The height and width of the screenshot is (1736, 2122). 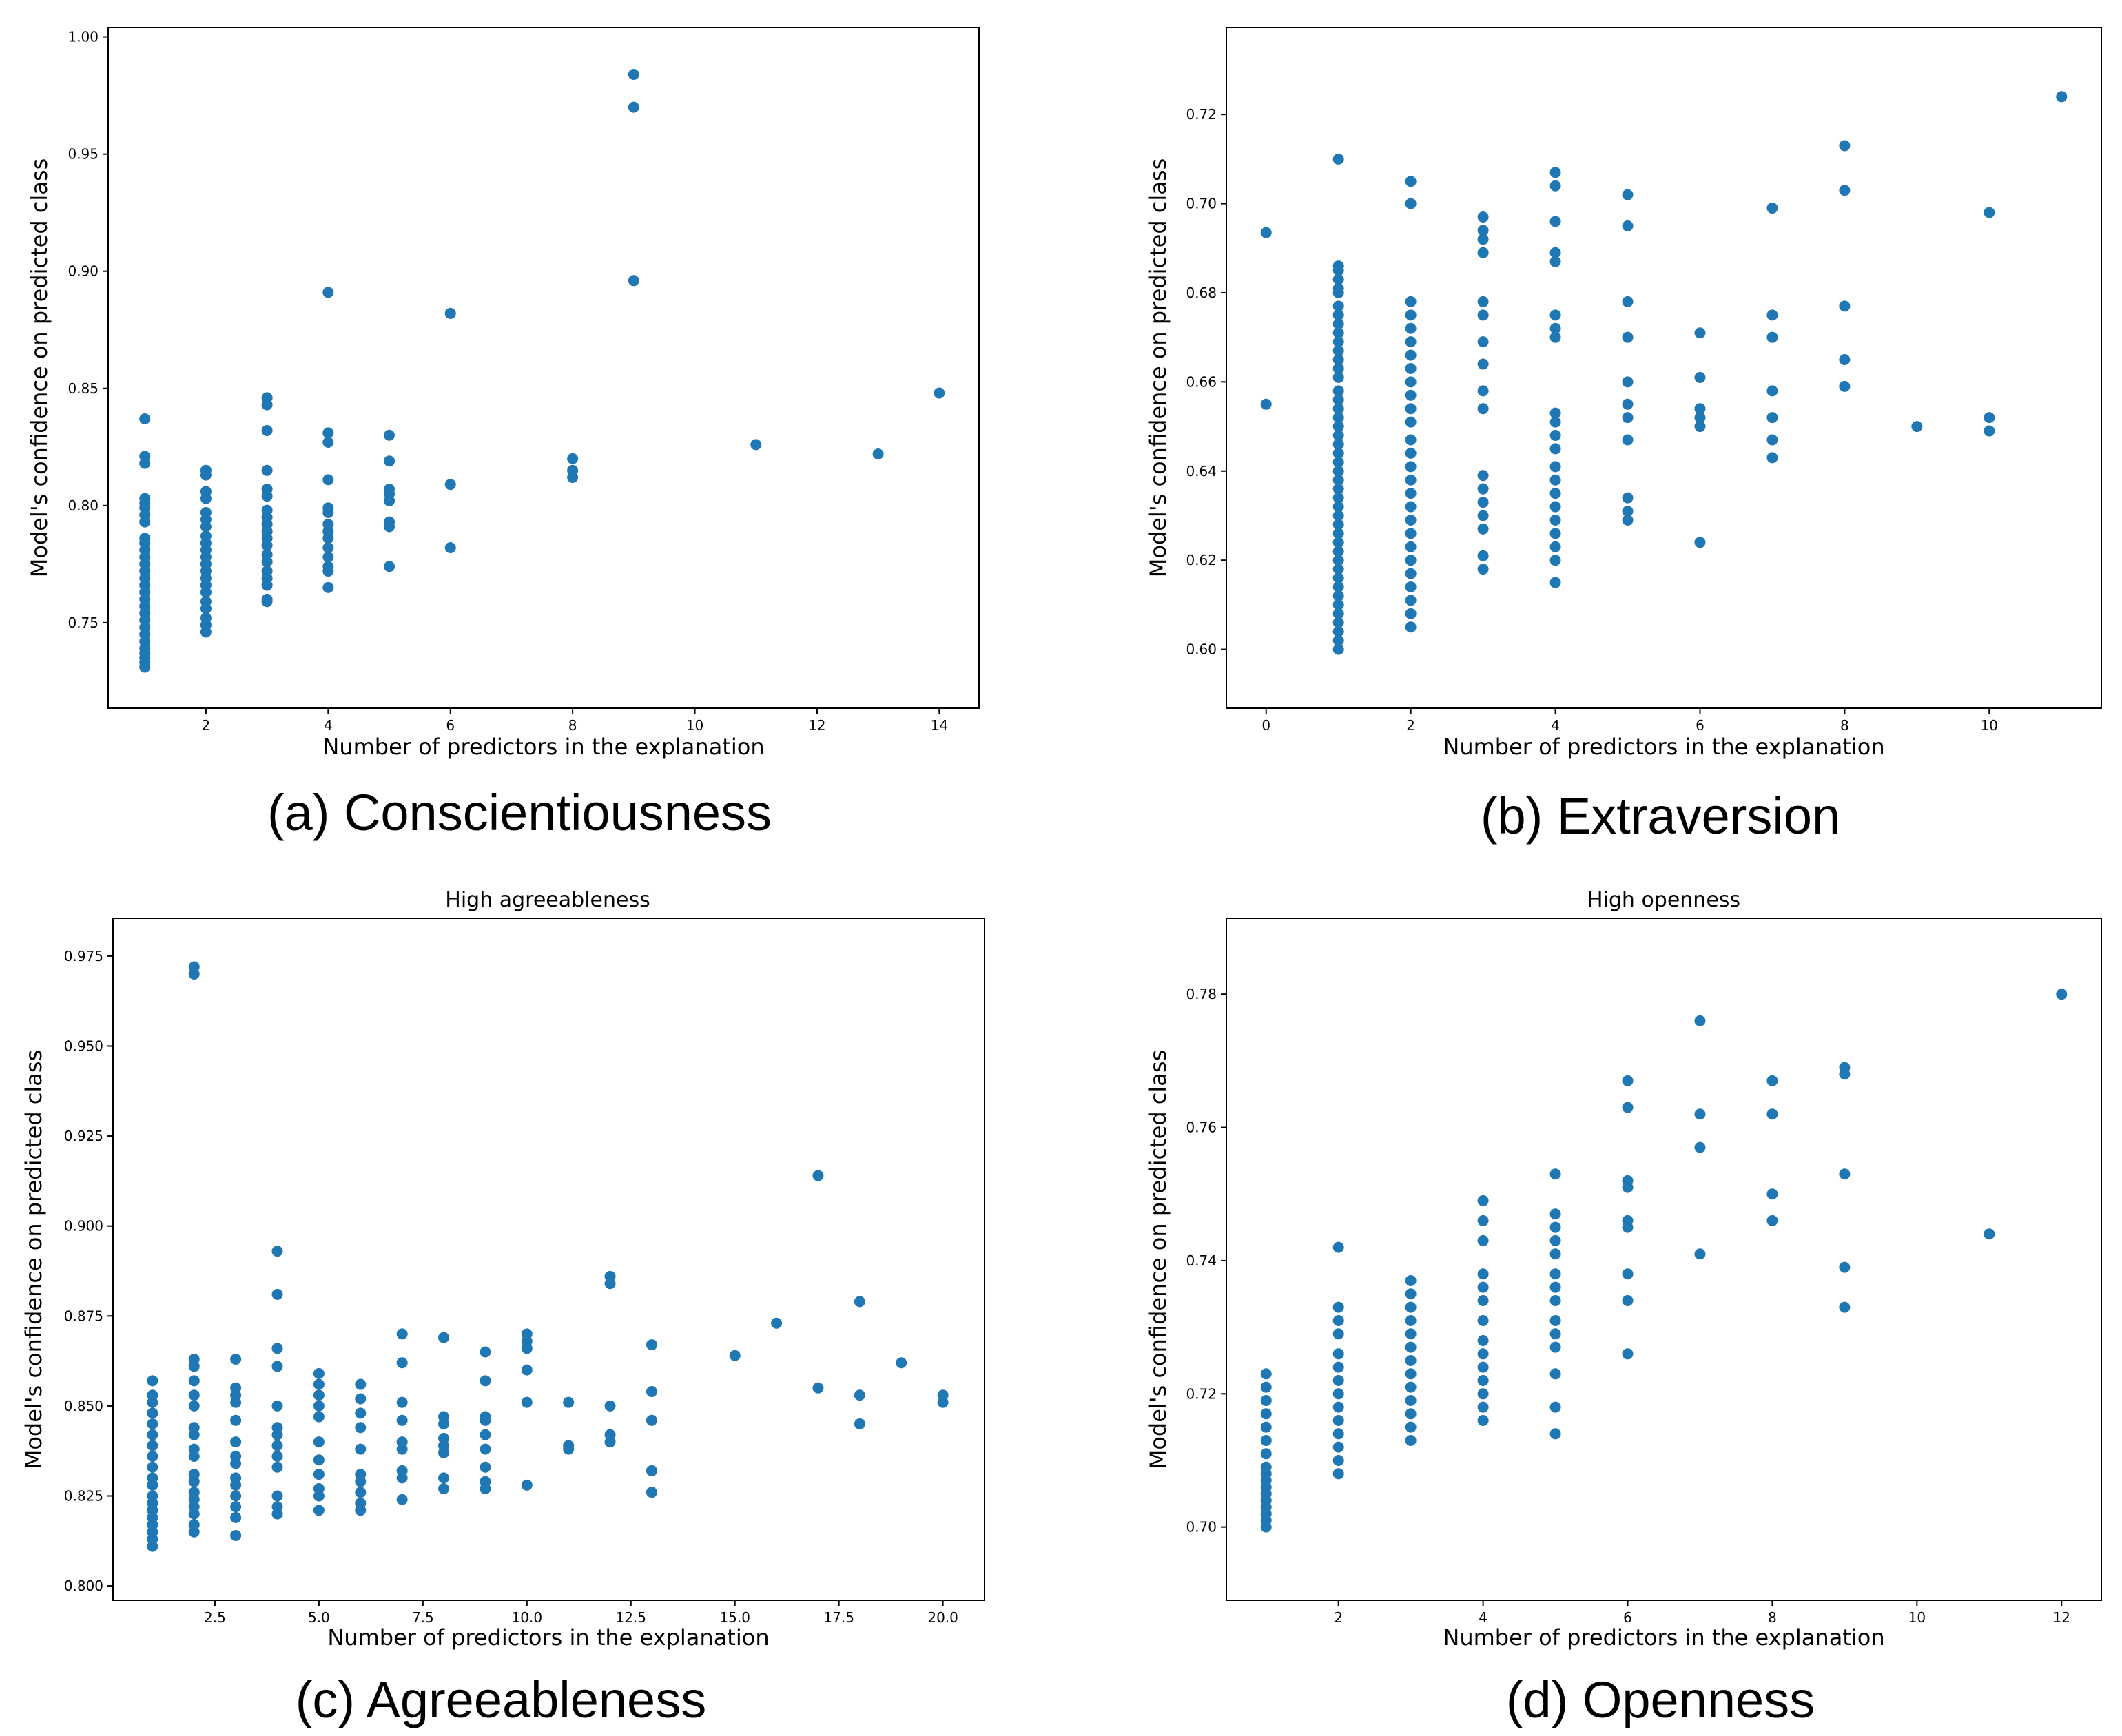 I want to click on x-tick-label: 5.0, so click(x=319, y=1617).